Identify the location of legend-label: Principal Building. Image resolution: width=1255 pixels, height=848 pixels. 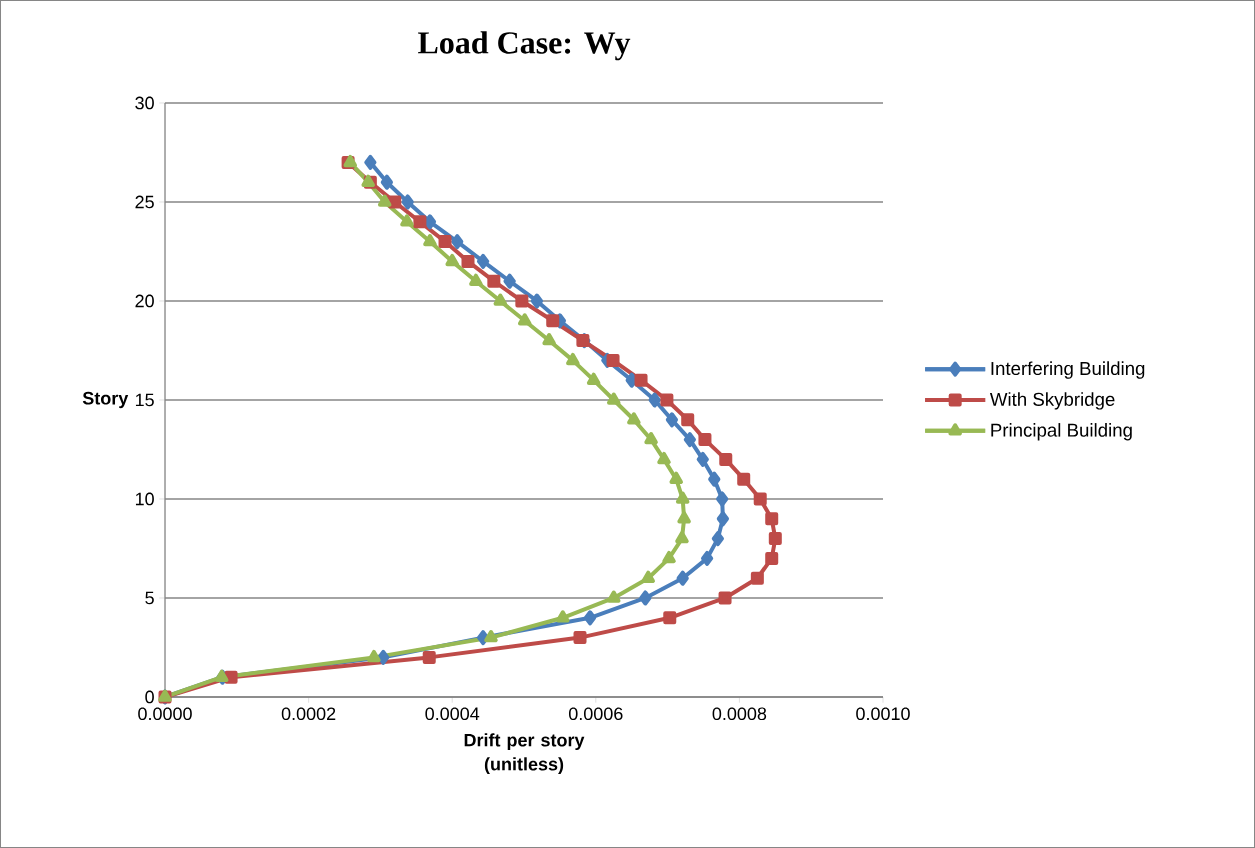
(1061, 432).